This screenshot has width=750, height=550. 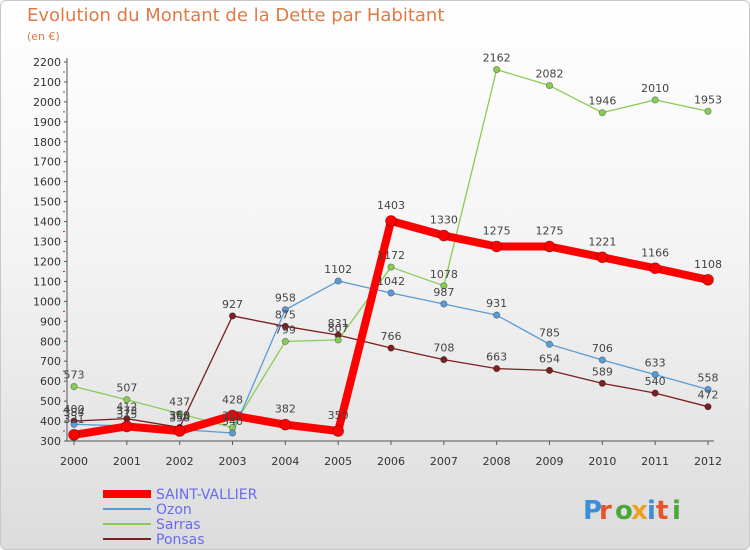 I want to click on data-label-saint-vallier: 1108, so click(x=708, y=264).